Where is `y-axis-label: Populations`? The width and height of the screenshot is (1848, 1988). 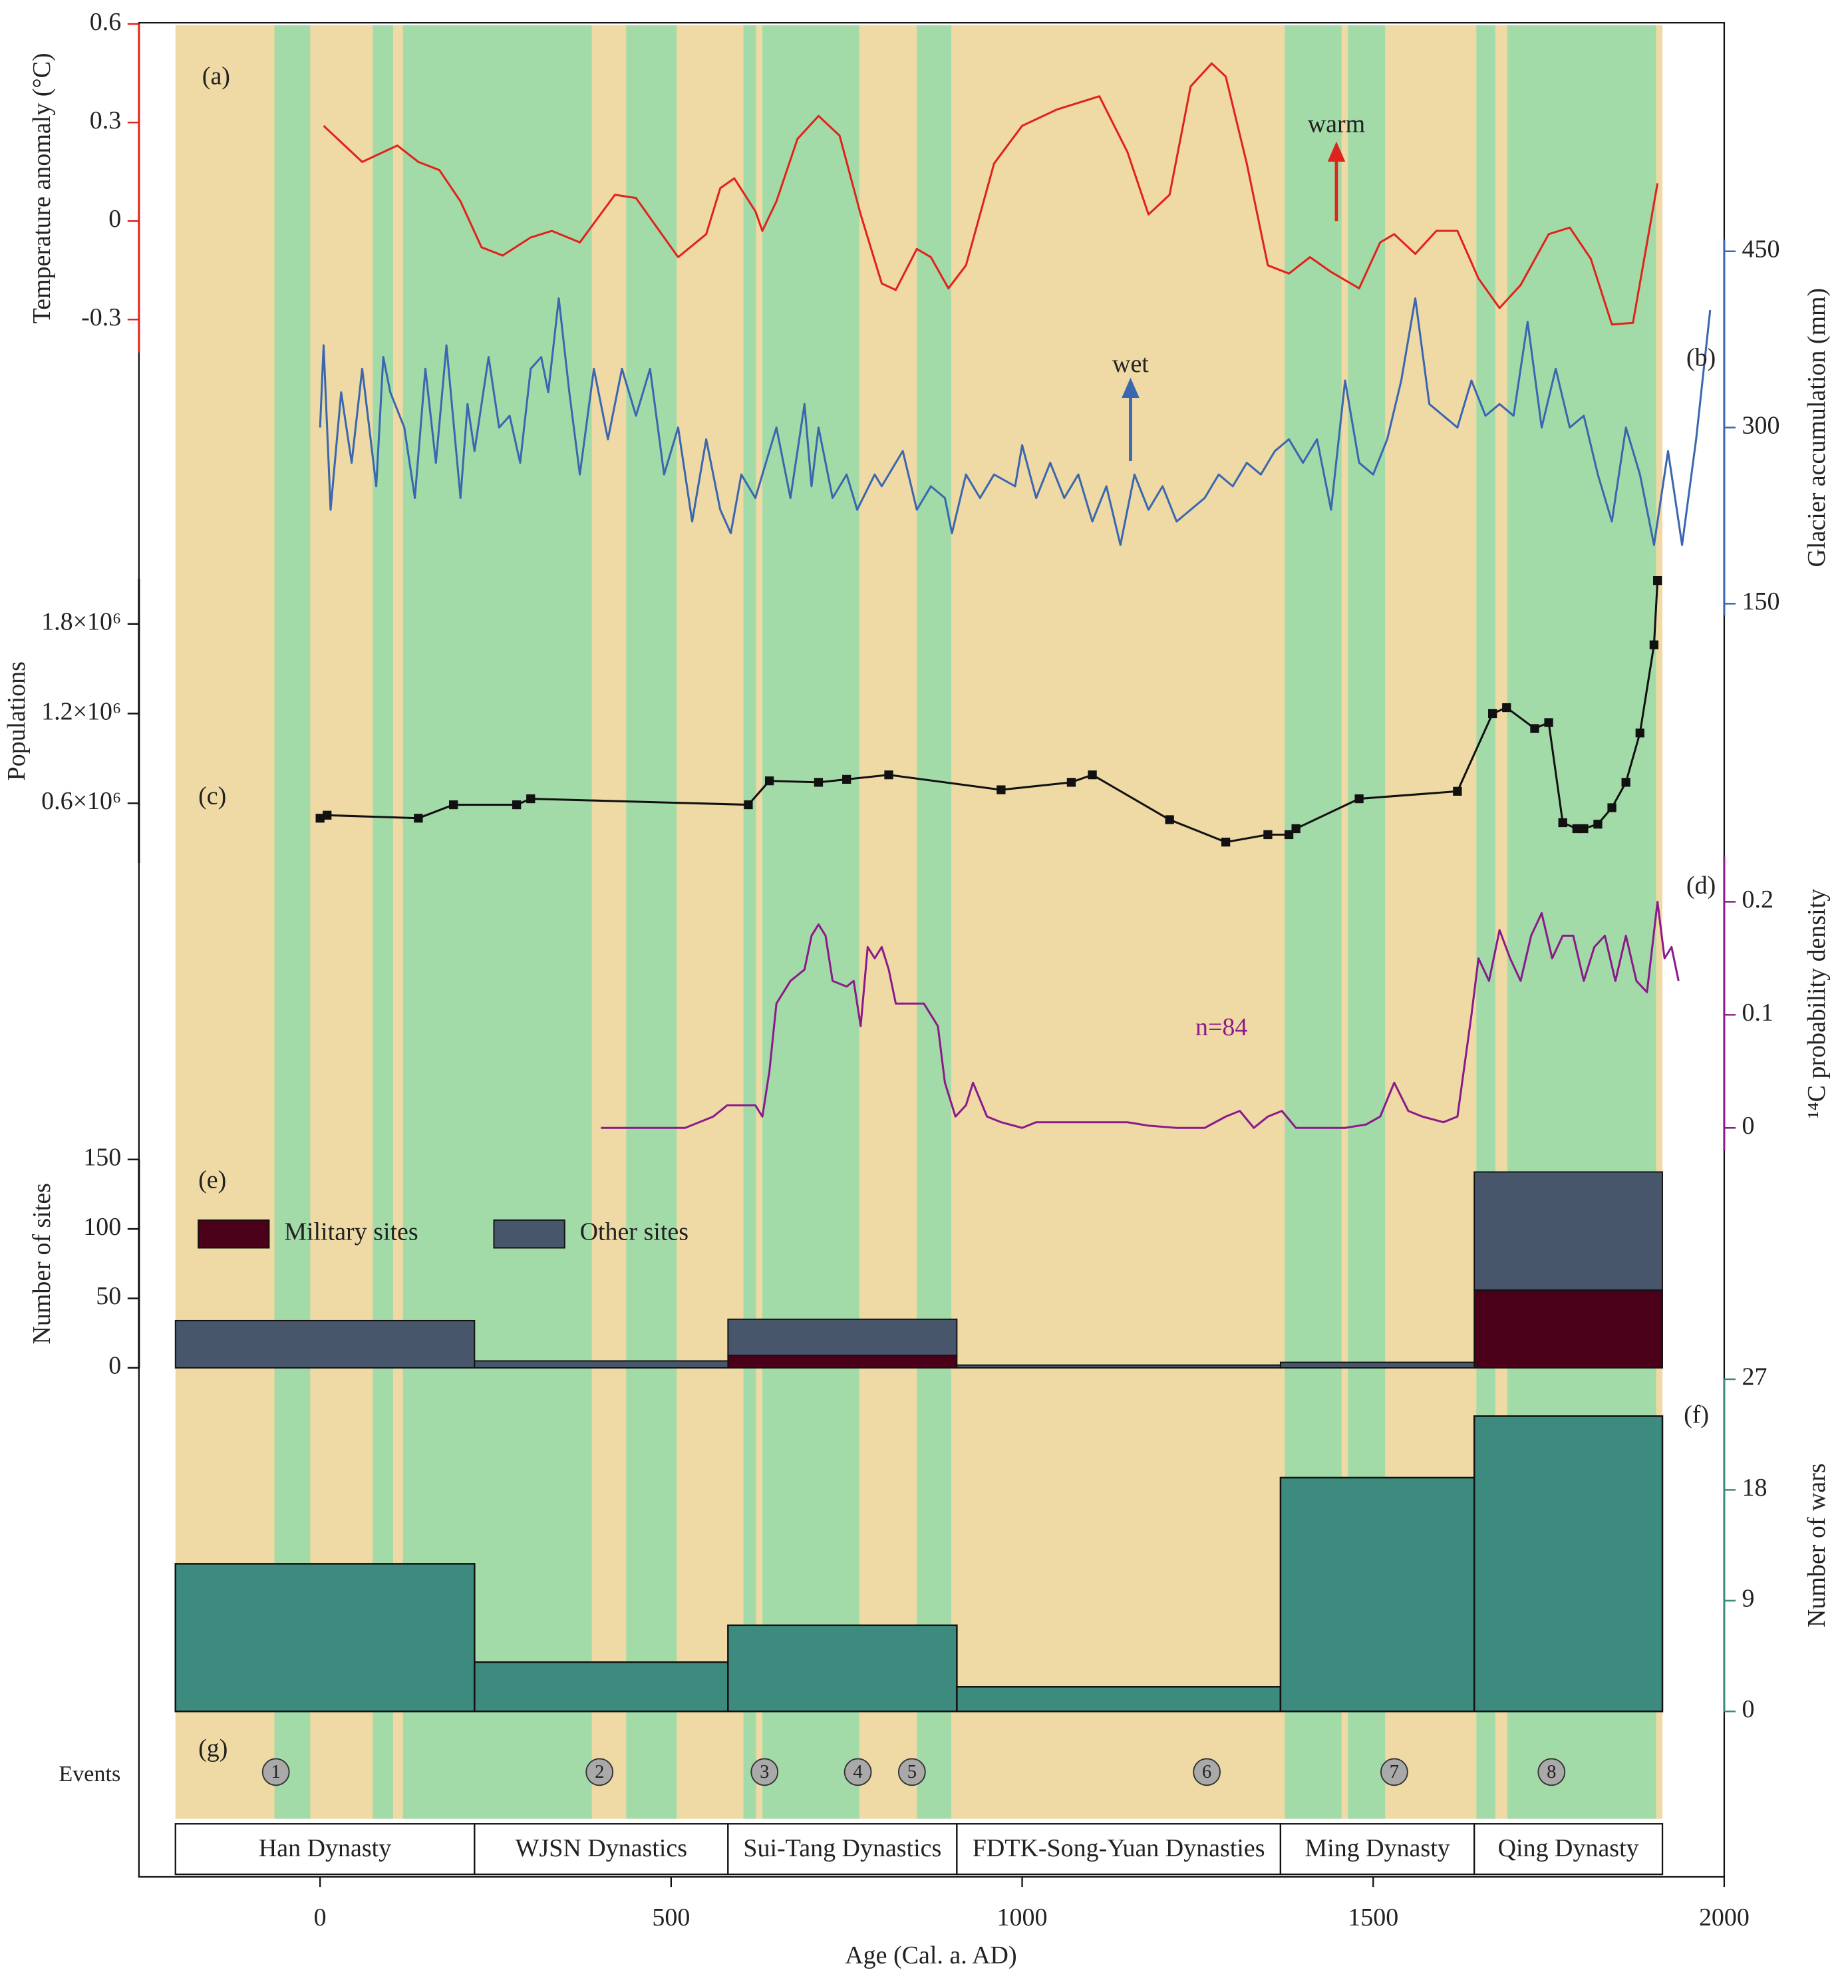 y-axis-label: Populations is located at coordinates (17, 720).